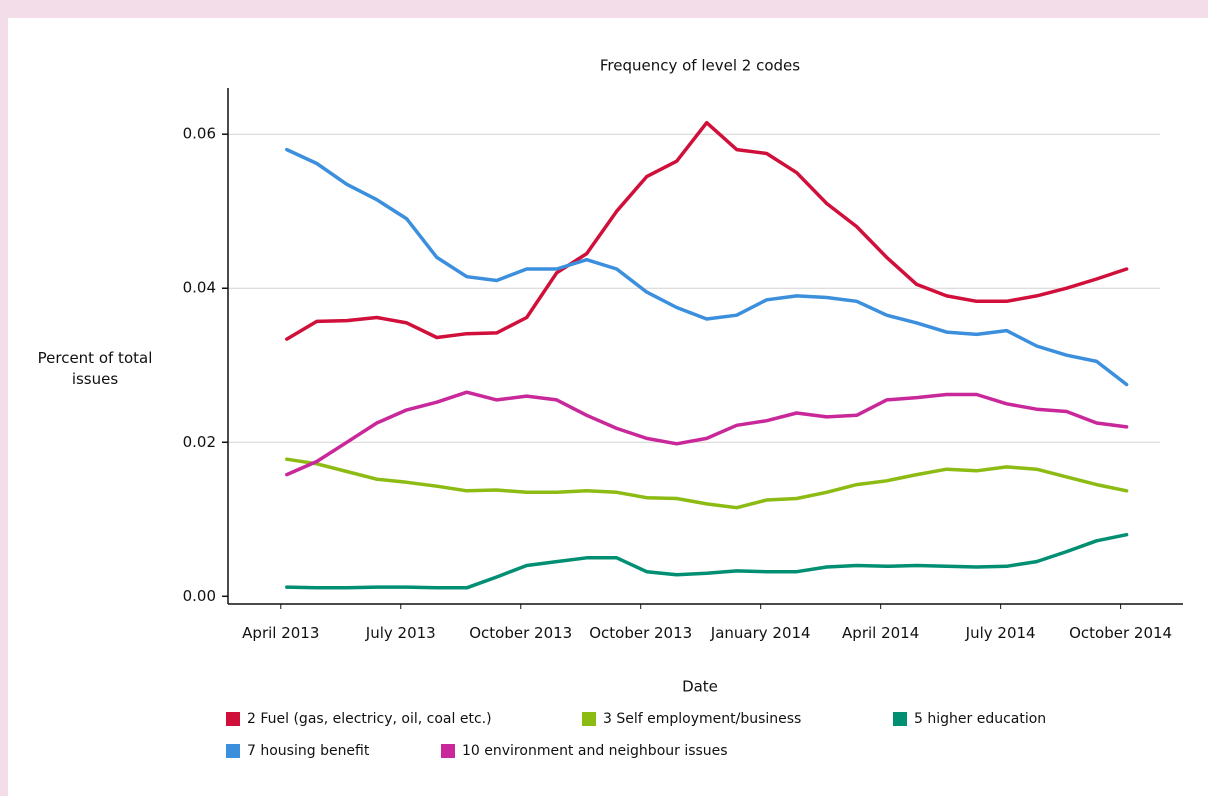  Describe the element at coordinates (1000, 633) in the screenshot. I see `x-tick-label: July 2014` at that location.